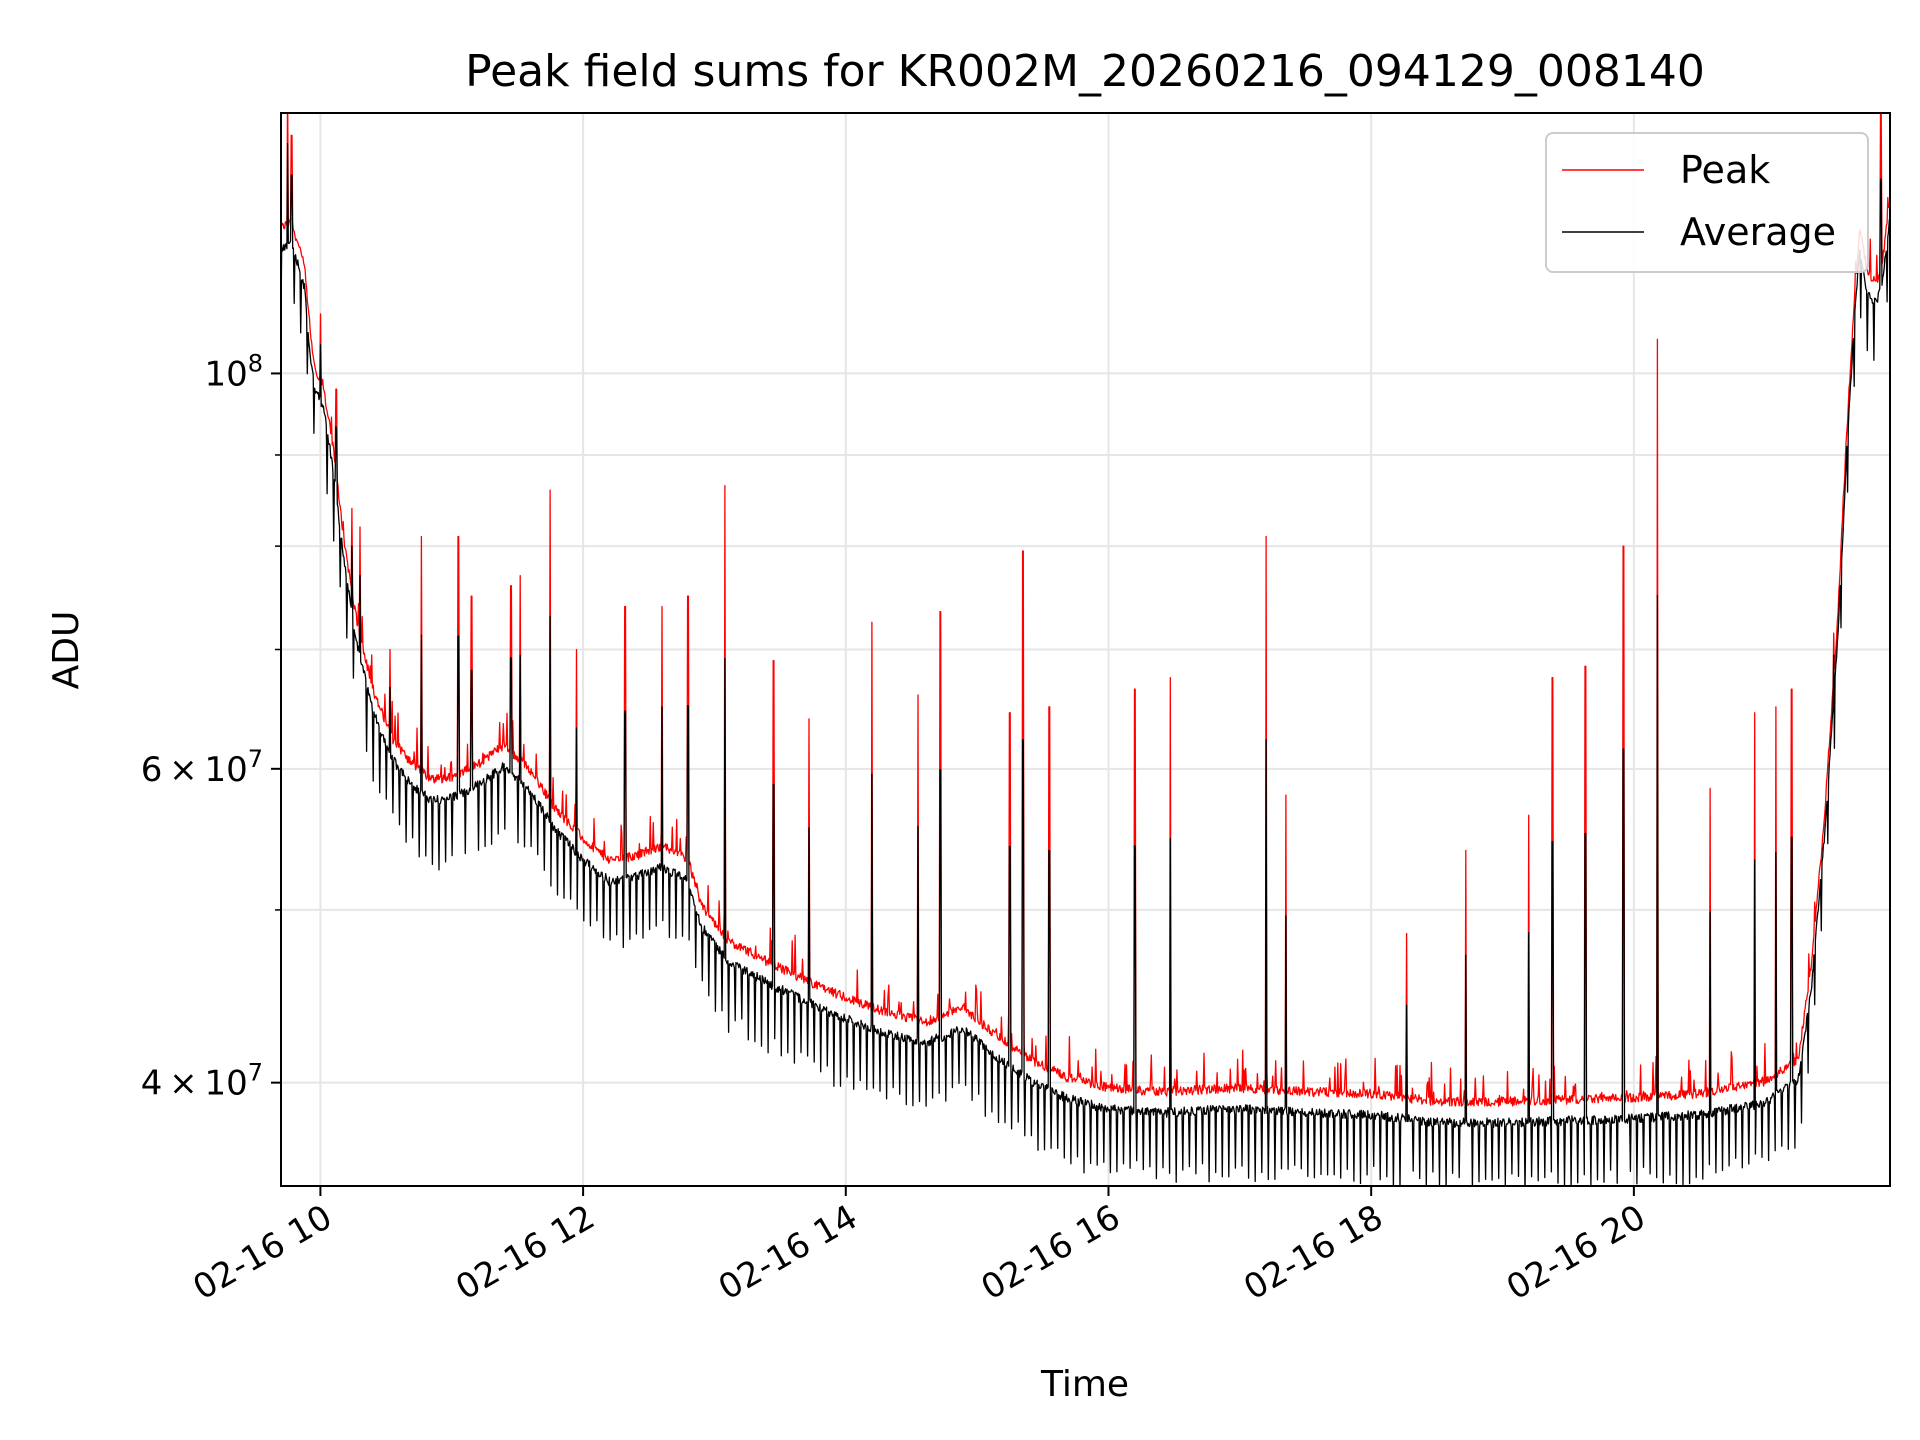 This screenshot has width=1920, height=1440. Describe the element at coordinates (1576, 1252) in the screenshot. I see `x-tick-label: 02-16 20` at that location.